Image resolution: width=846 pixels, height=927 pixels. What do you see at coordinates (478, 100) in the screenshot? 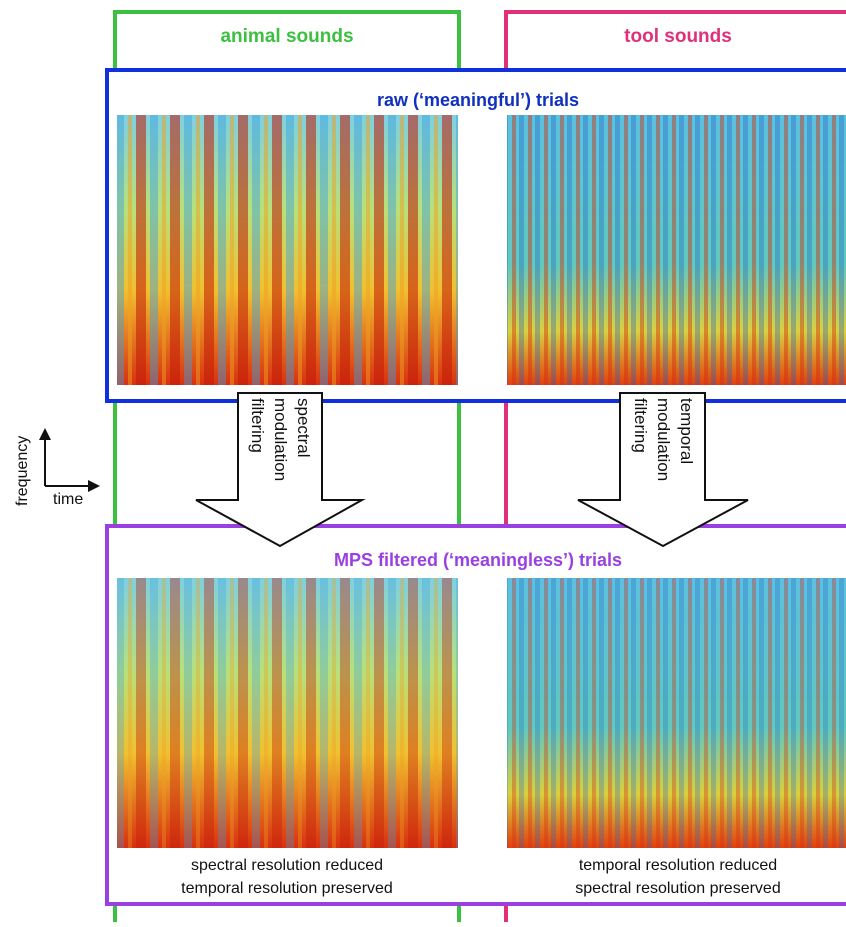
I see `row-label: raw (‘meaningful’) trials` at bounding box center [478, 100].